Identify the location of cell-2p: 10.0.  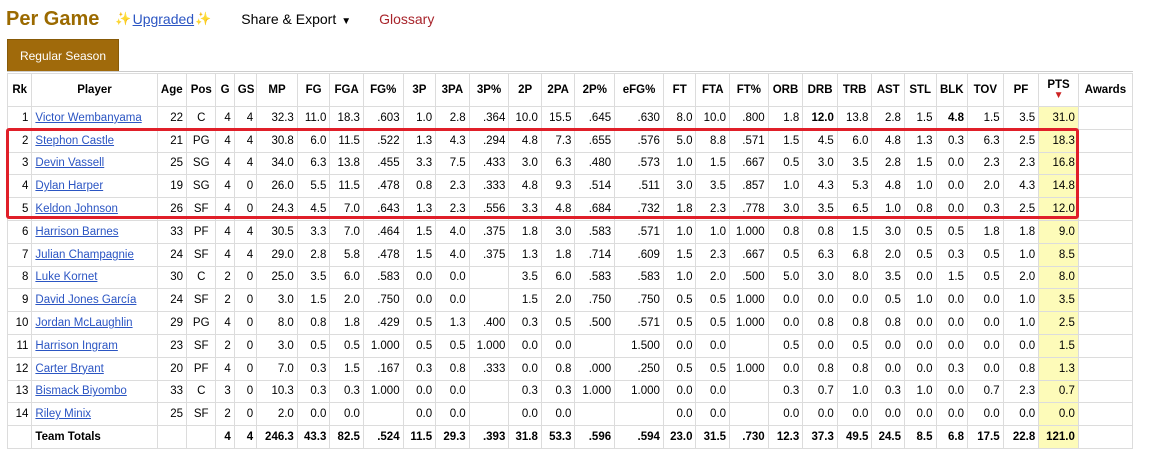
(525, 118).